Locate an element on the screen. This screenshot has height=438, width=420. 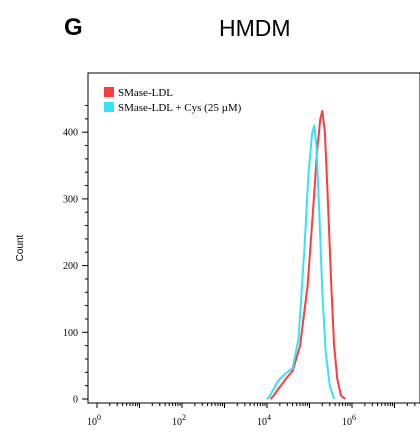
x-axis: 10⁰ 10² 10⁴ 10⁶ is located at coordinates (251, 415).